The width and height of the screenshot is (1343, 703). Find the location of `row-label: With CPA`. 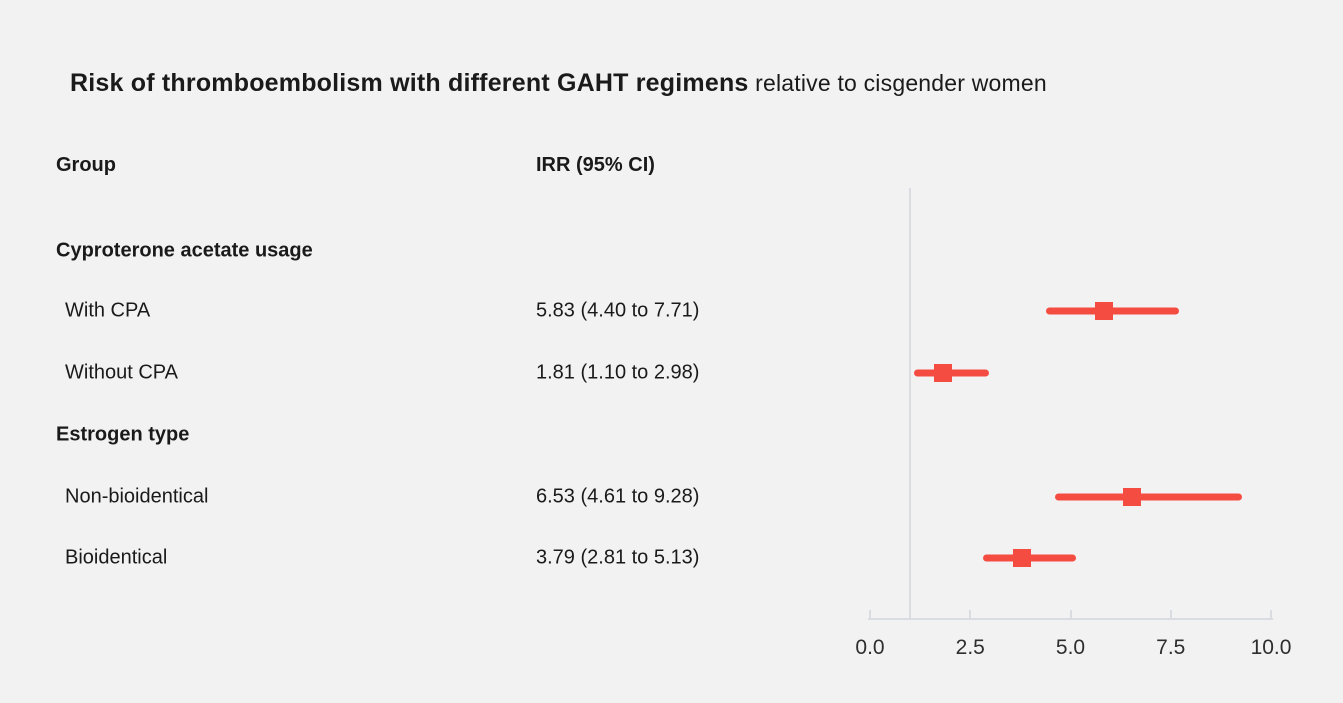

row-label: With CPA is located at coordinates (108, 310).